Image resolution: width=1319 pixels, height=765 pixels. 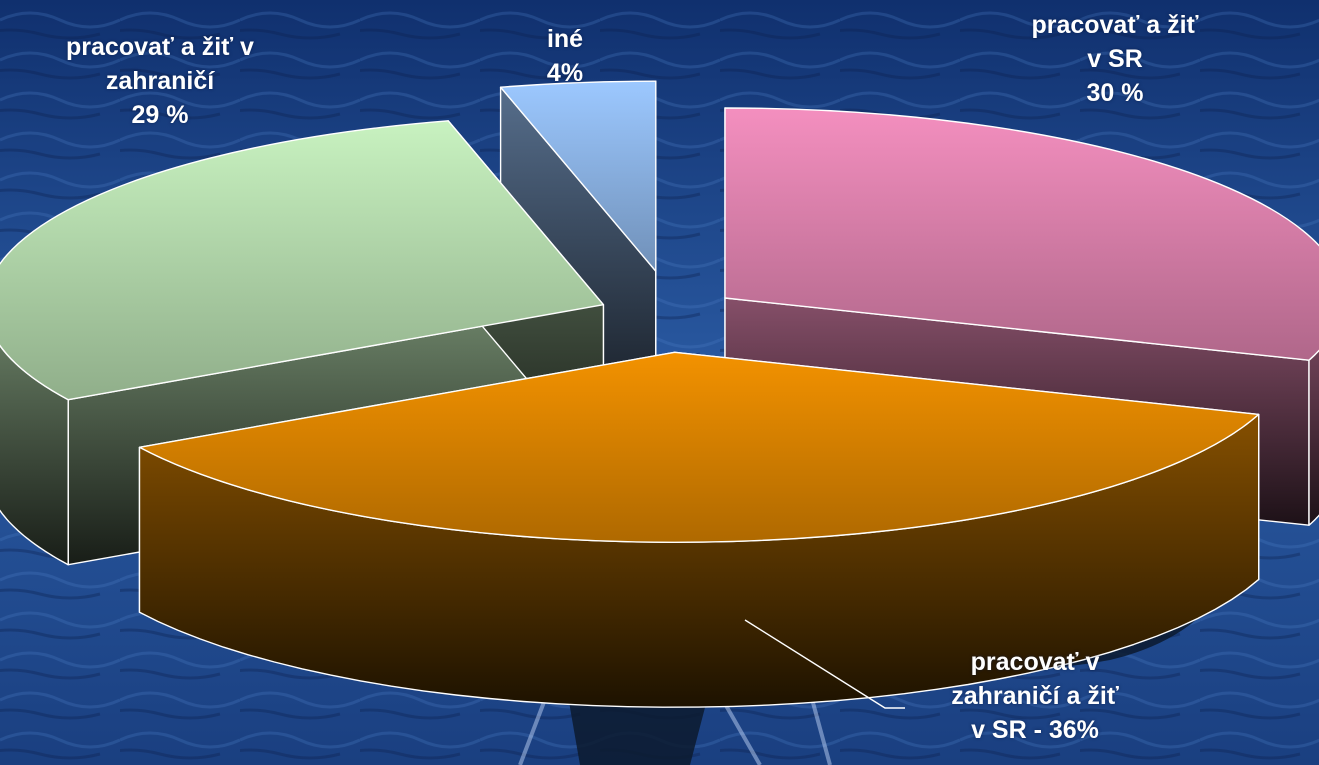 What do you see at coordinates (160, 47) in the screenshot?
I see `slice-label-2-line-0: pracovať a žiť v` at bounding box center [160, 47].